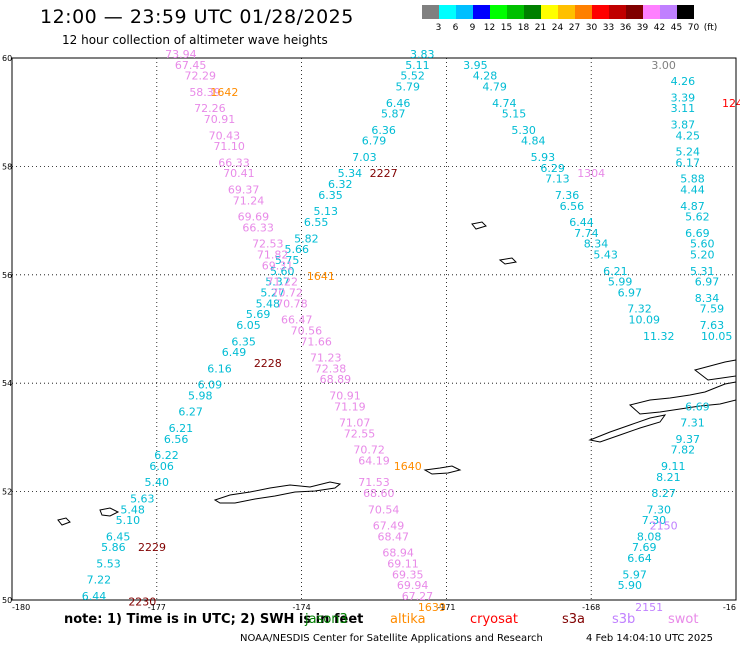  What do you see at coordinates (418, 596) in the screenshot?
I see `wave-height-label: 67.27` at bounding box center [418, 596].